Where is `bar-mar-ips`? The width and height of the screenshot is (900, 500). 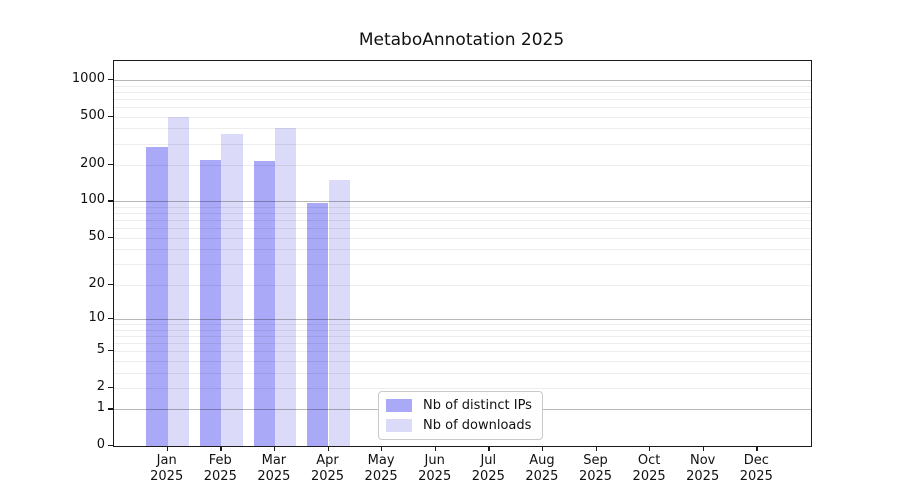 bar-mar-ips is located at coordinates (264, 303).